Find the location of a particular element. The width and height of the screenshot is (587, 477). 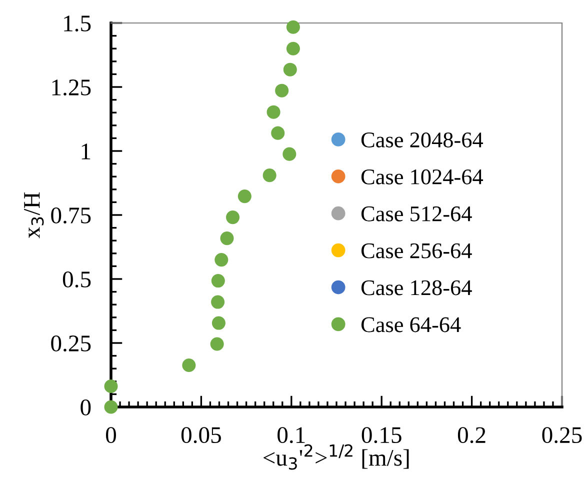

legend-label: Case 128-64 is located at coordinates (416, 288).